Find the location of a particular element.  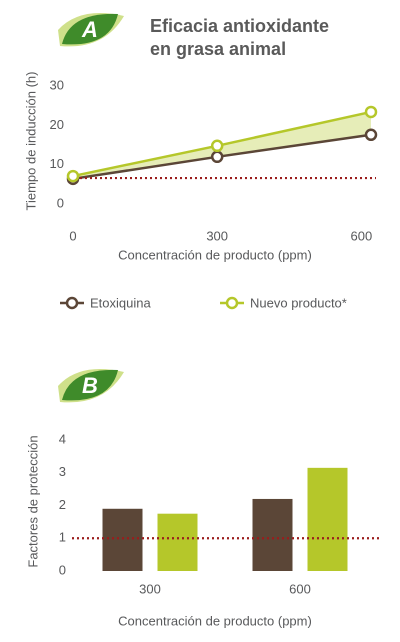

legend-label: Etoxiquina is located at coordinates (120, 302).